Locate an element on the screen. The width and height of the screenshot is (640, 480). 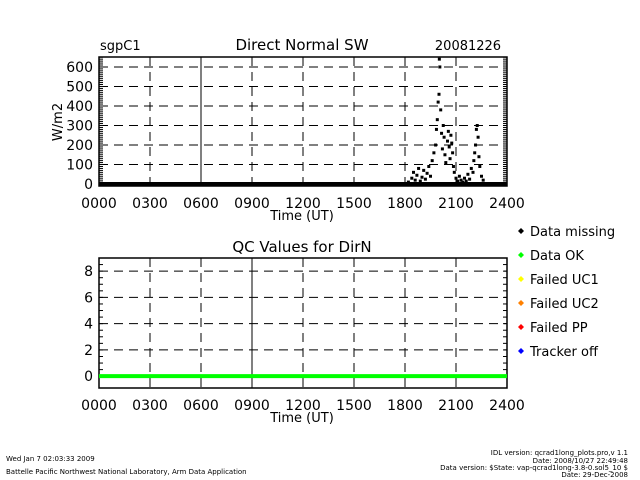
legend-label: Data OK is located at coordinates (557, 256).